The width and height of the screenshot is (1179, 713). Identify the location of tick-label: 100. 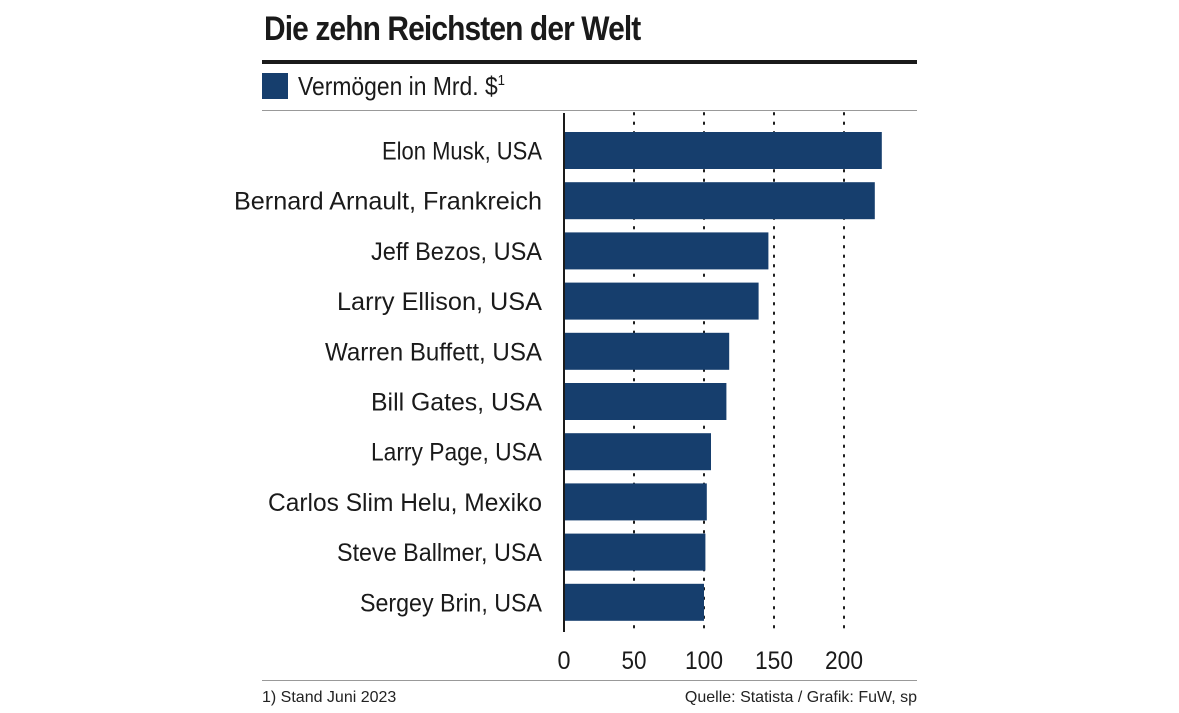
(704, 661).